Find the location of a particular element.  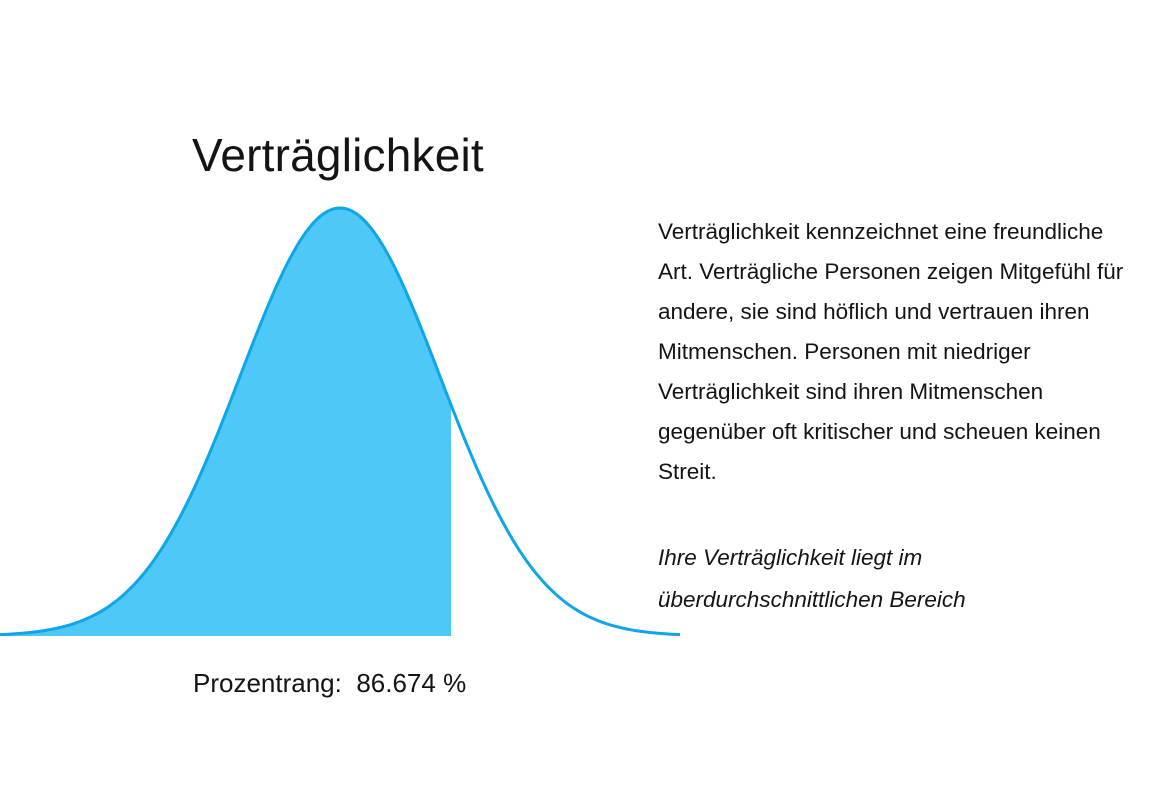

chart-title: Verträglichkeit is located at coordinates (338, 155).